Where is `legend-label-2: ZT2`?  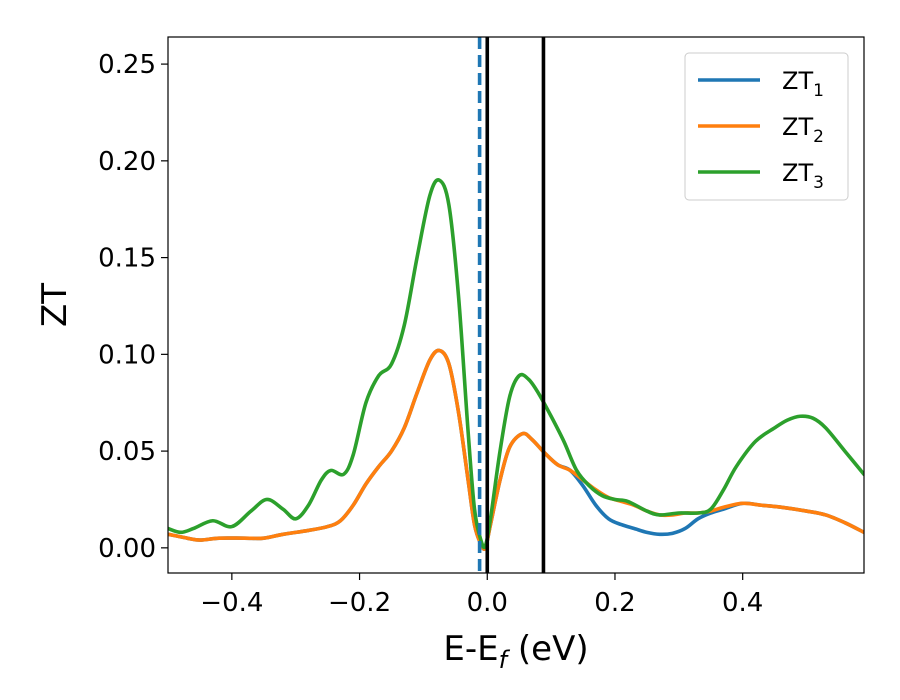
legend-label-2: ZT2 is located at coordinates (803, 130).